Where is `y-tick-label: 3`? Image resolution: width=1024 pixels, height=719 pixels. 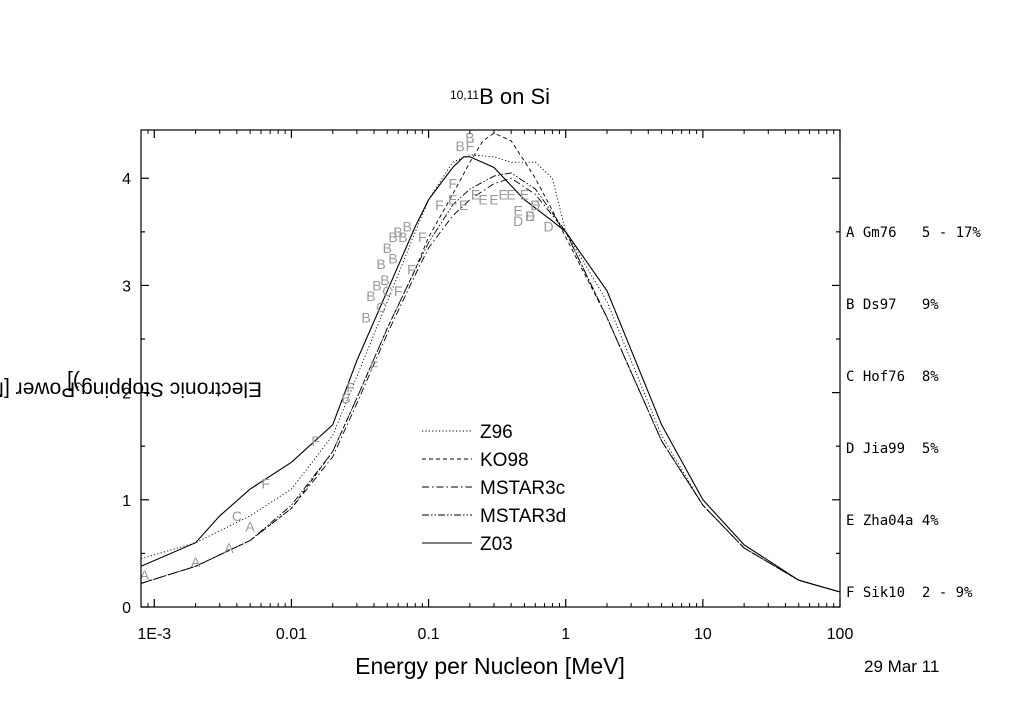 y-tick-label: 3 is located at coordinates (126, 286).